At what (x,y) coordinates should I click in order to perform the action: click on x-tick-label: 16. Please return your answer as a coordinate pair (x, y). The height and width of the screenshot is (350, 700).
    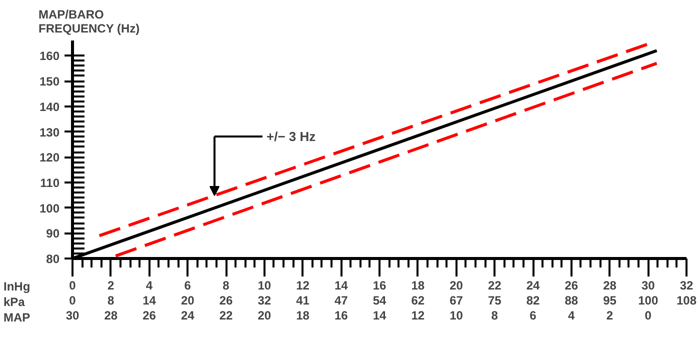
    Looking at the image, I should click on (379, 285).